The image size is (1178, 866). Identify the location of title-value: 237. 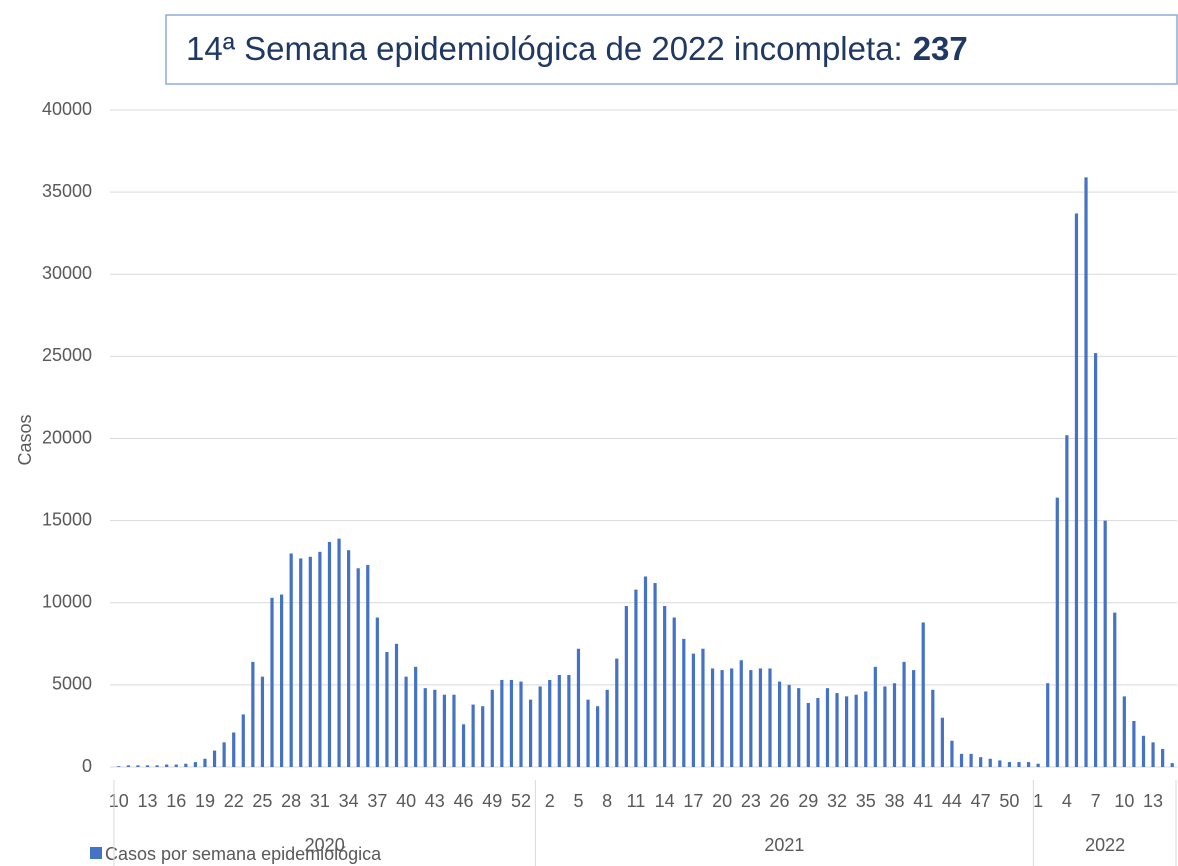
(940, 48).